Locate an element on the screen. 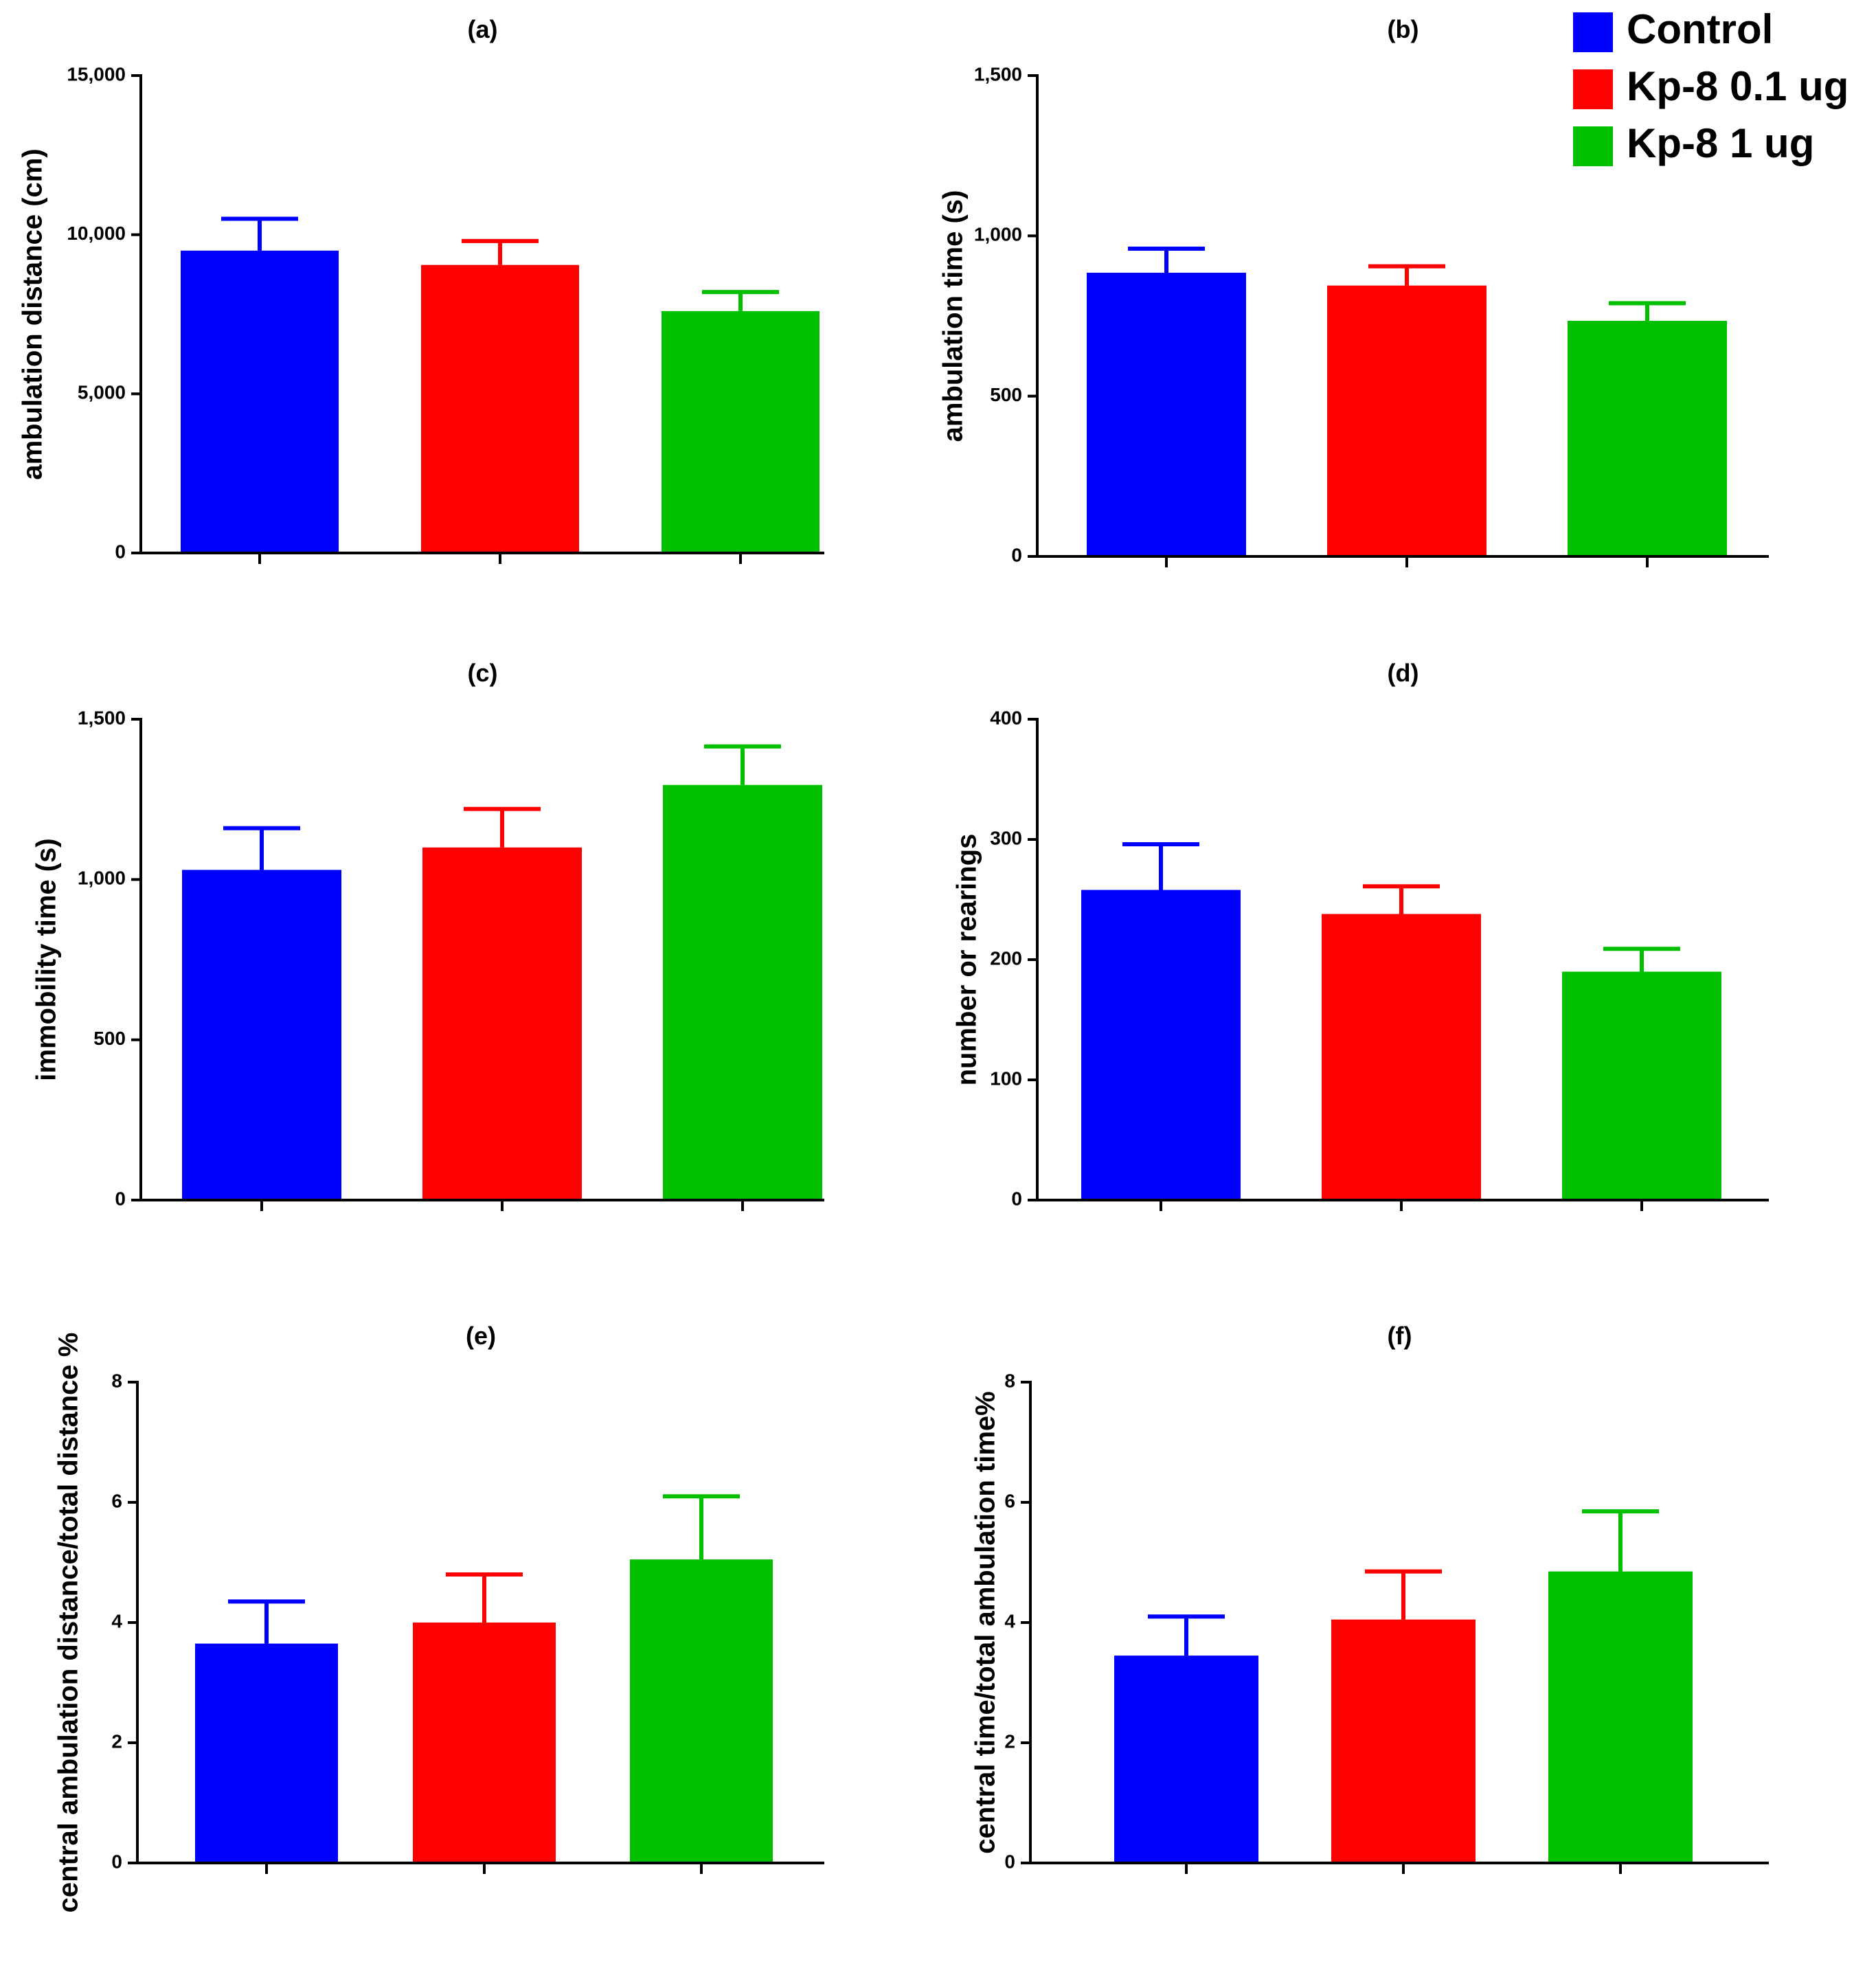 The image size is (1865, 1988). y-axis-label: number or rearings is located at coordinates (967, 960).